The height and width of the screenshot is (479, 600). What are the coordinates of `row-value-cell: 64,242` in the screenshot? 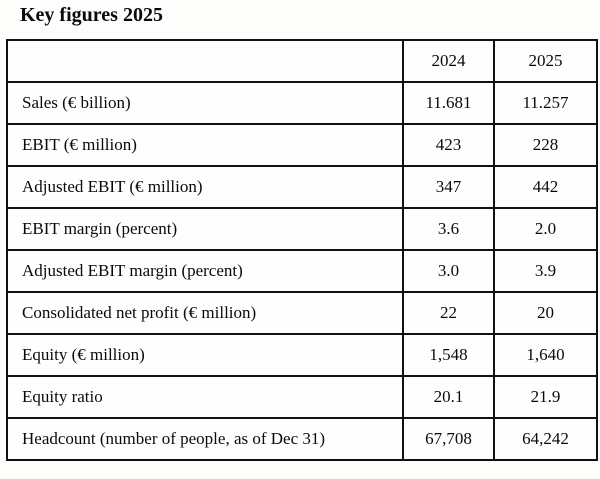 It's located at (545, 439).